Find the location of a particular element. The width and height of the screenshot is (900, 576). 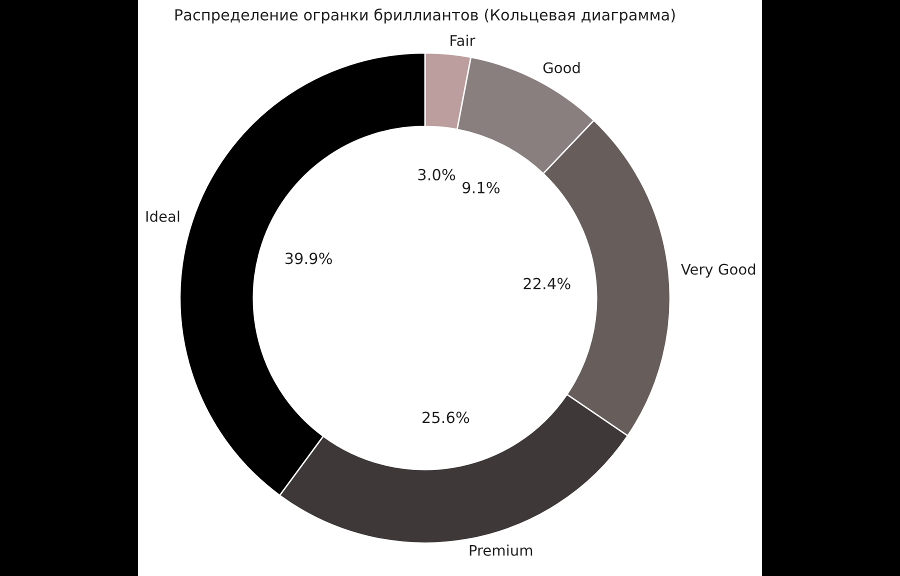

slice-label: Very Good is located at coordinates (718, 271).